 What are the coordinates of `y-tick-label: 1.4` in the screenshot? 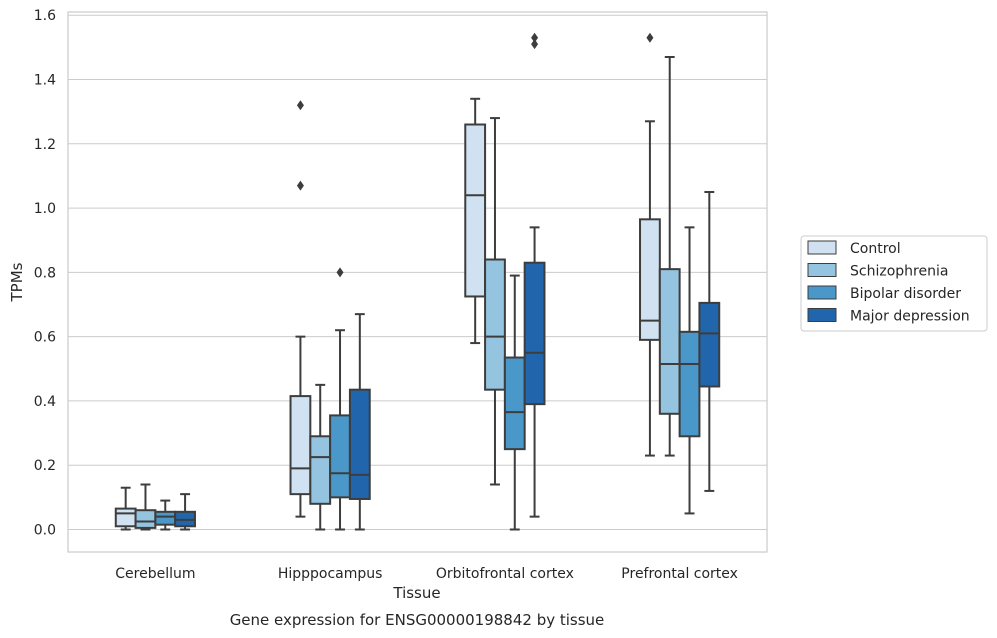 It's located at (45, 81).